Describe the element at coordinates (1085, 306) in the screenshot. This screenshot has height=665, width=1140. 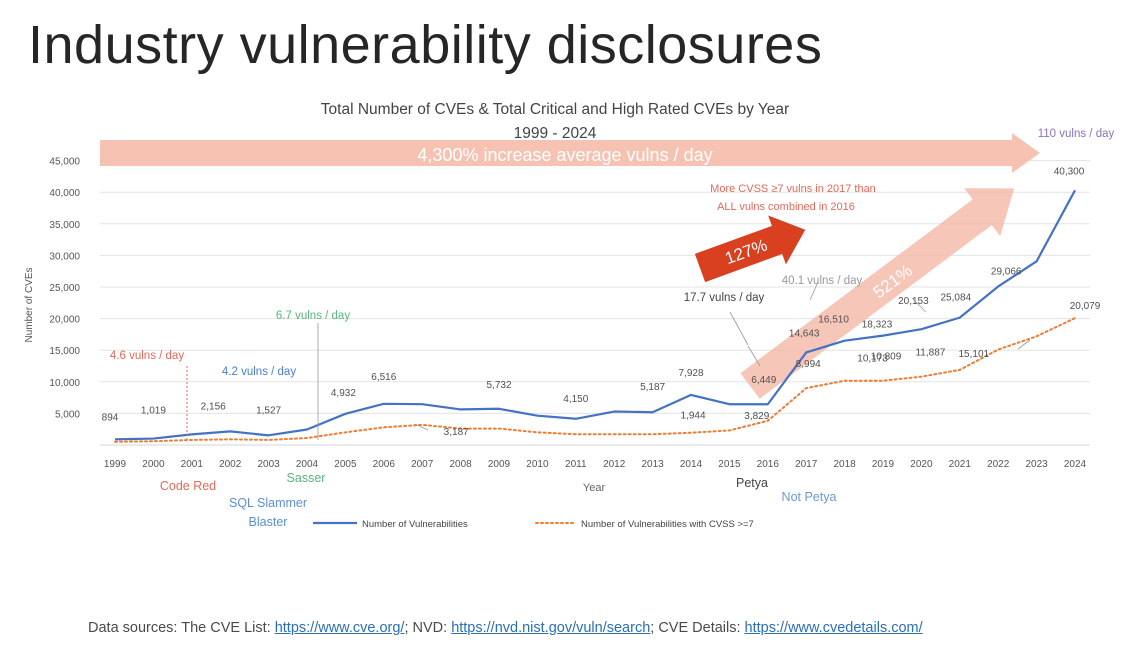
I see `data-label: 20,079` at that location.